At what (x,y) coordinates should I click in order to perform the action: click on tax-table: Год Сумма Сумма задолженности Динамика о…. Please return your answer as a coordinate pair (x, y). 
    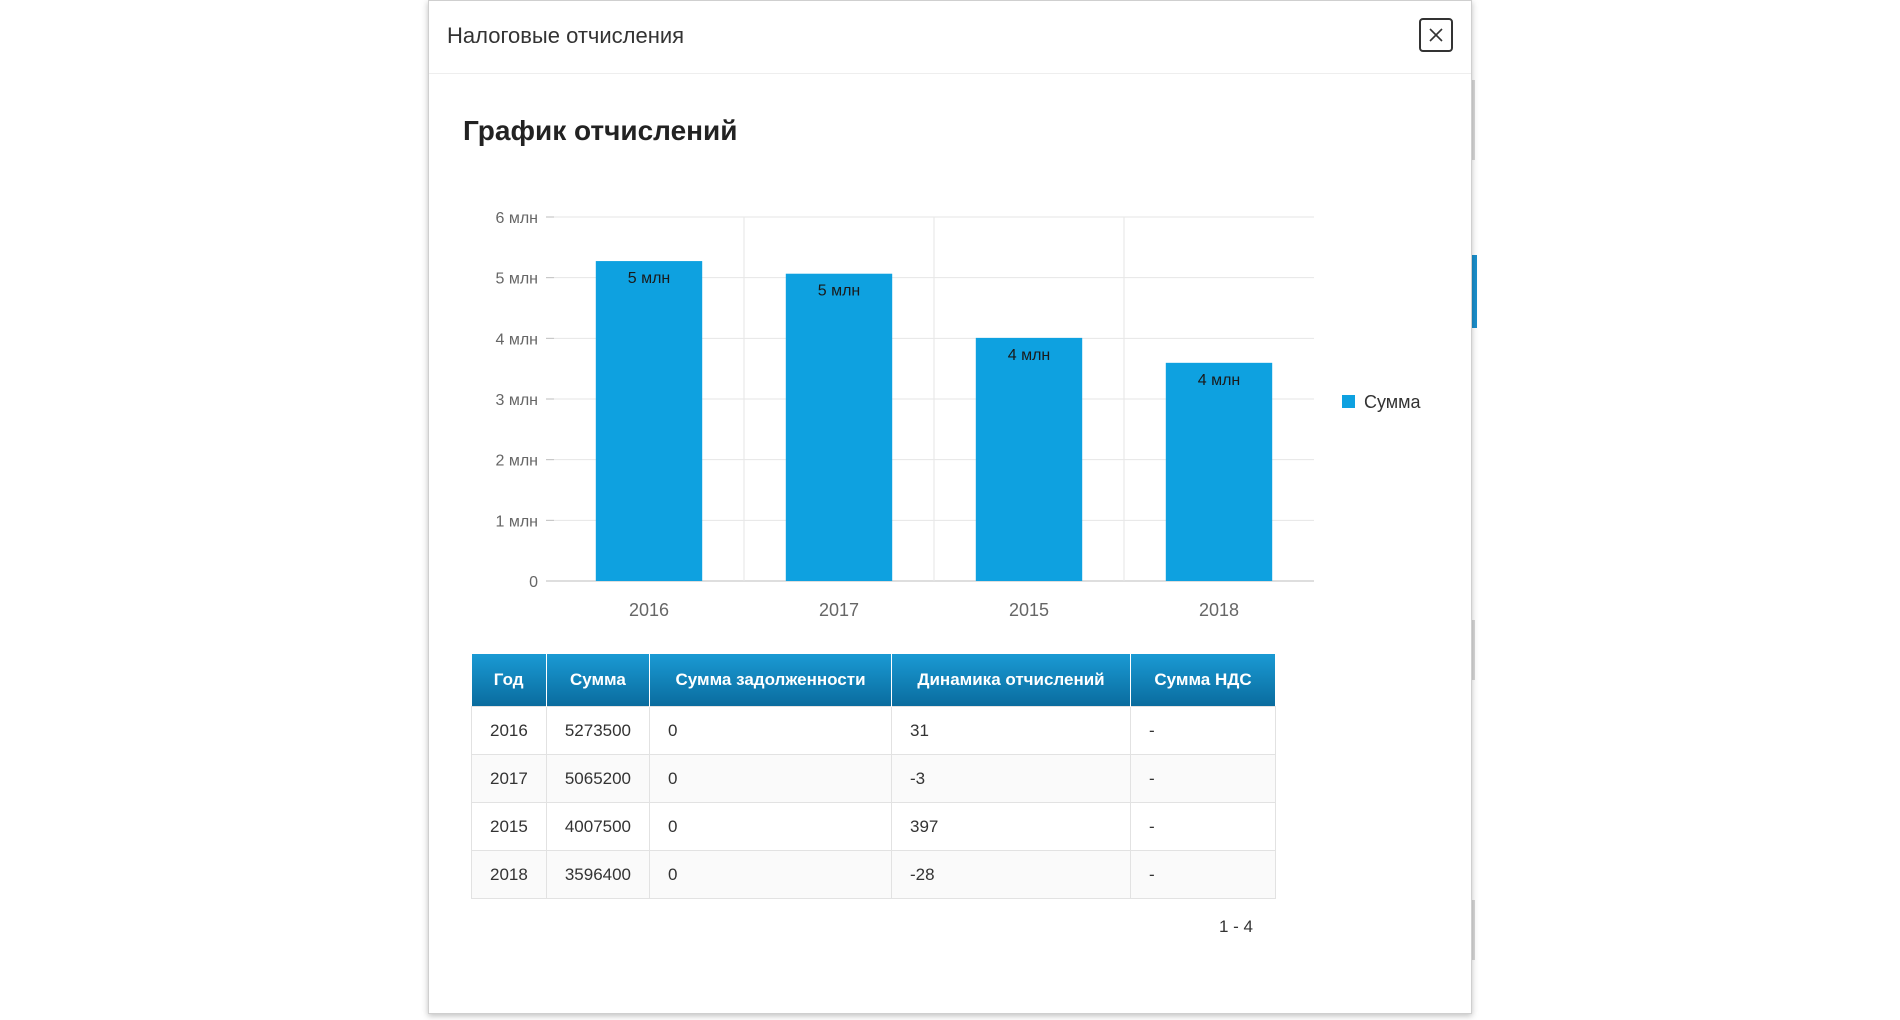
    Looking at the image, I should click on (873, 776).